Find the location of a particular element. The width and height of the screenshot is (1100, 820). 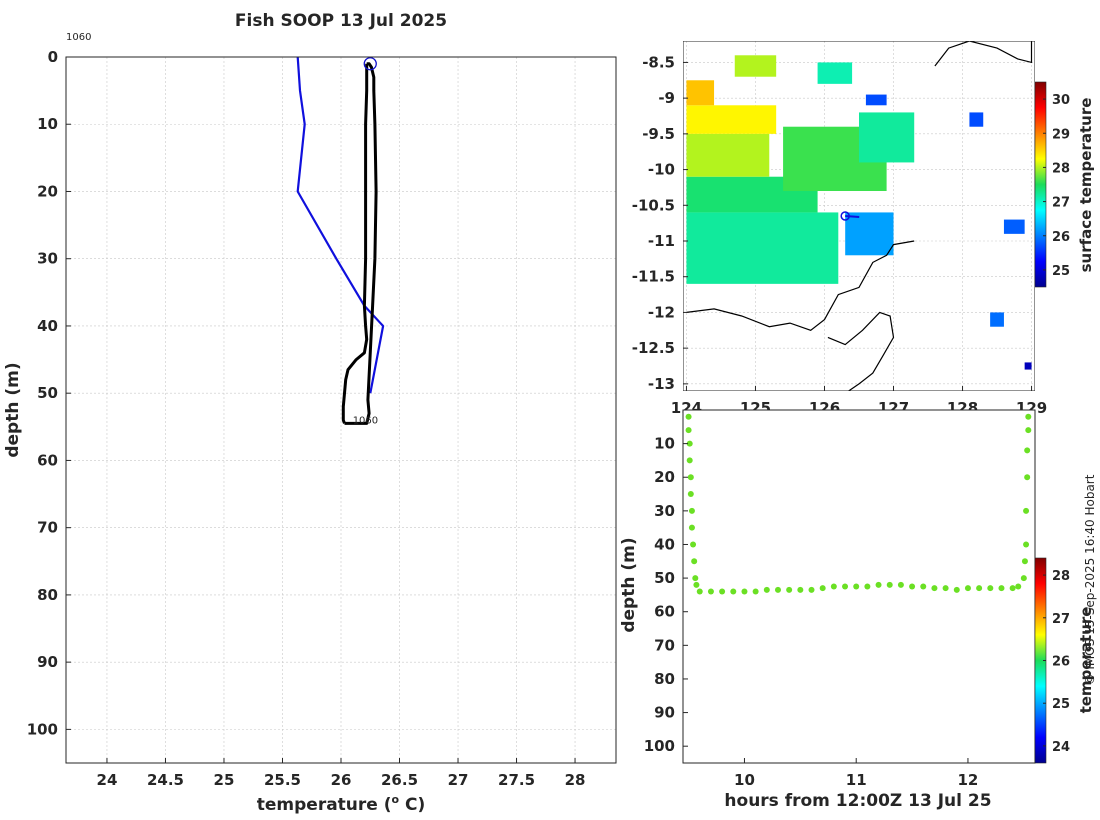

profile-series is located at coordinates (340, 241).